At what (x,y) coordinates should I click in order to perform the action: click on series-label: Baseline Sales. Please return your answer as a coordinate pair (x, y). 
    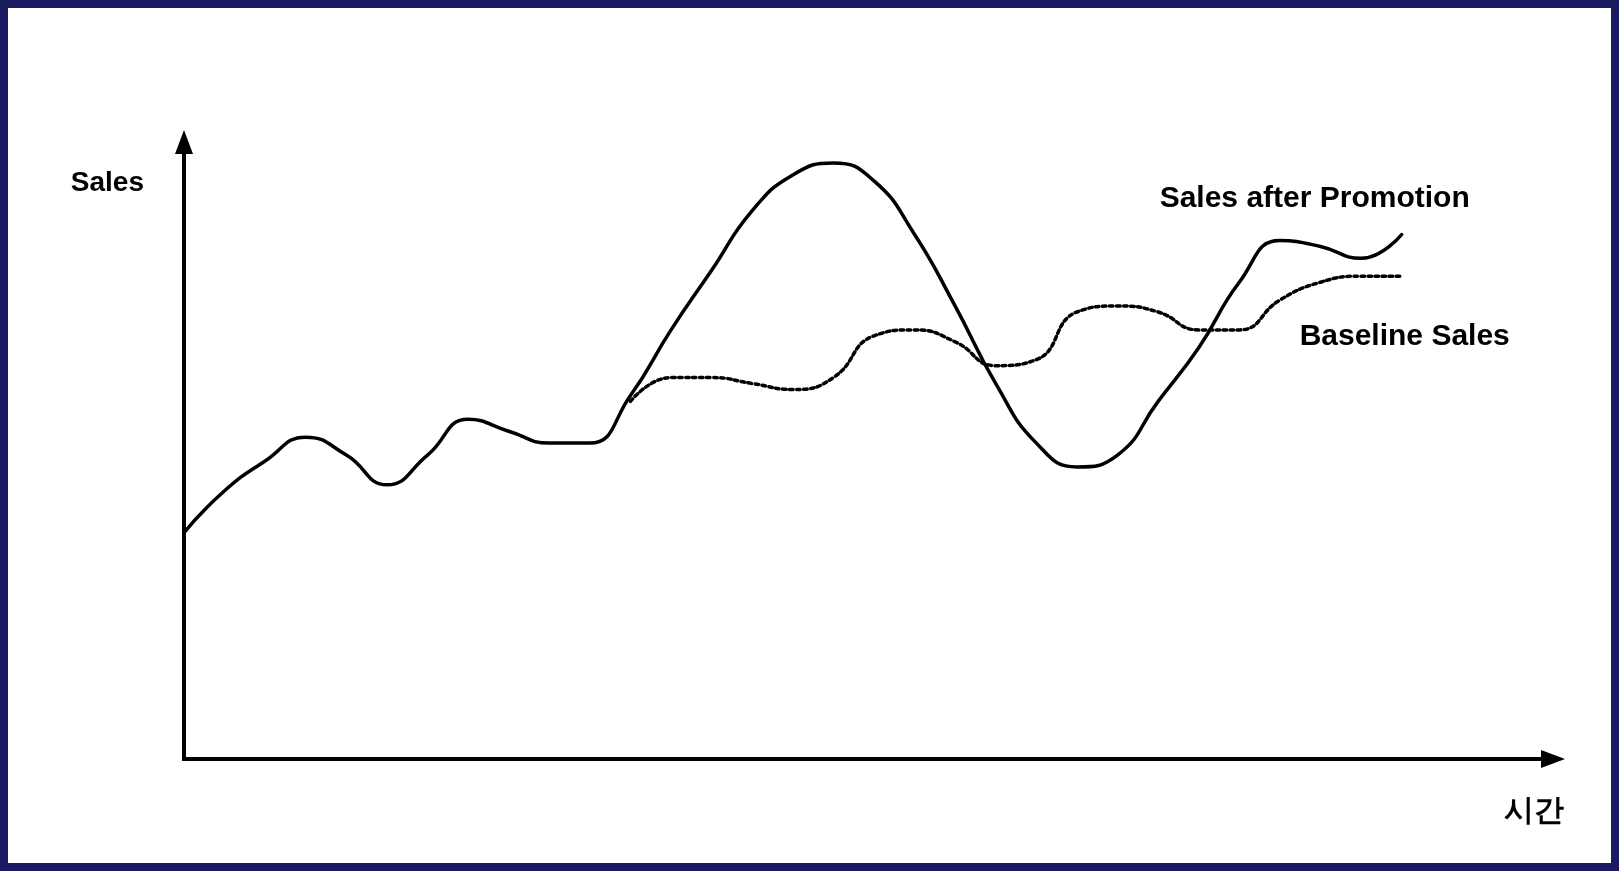
    Looking at the image, I should click on (1404, 334).